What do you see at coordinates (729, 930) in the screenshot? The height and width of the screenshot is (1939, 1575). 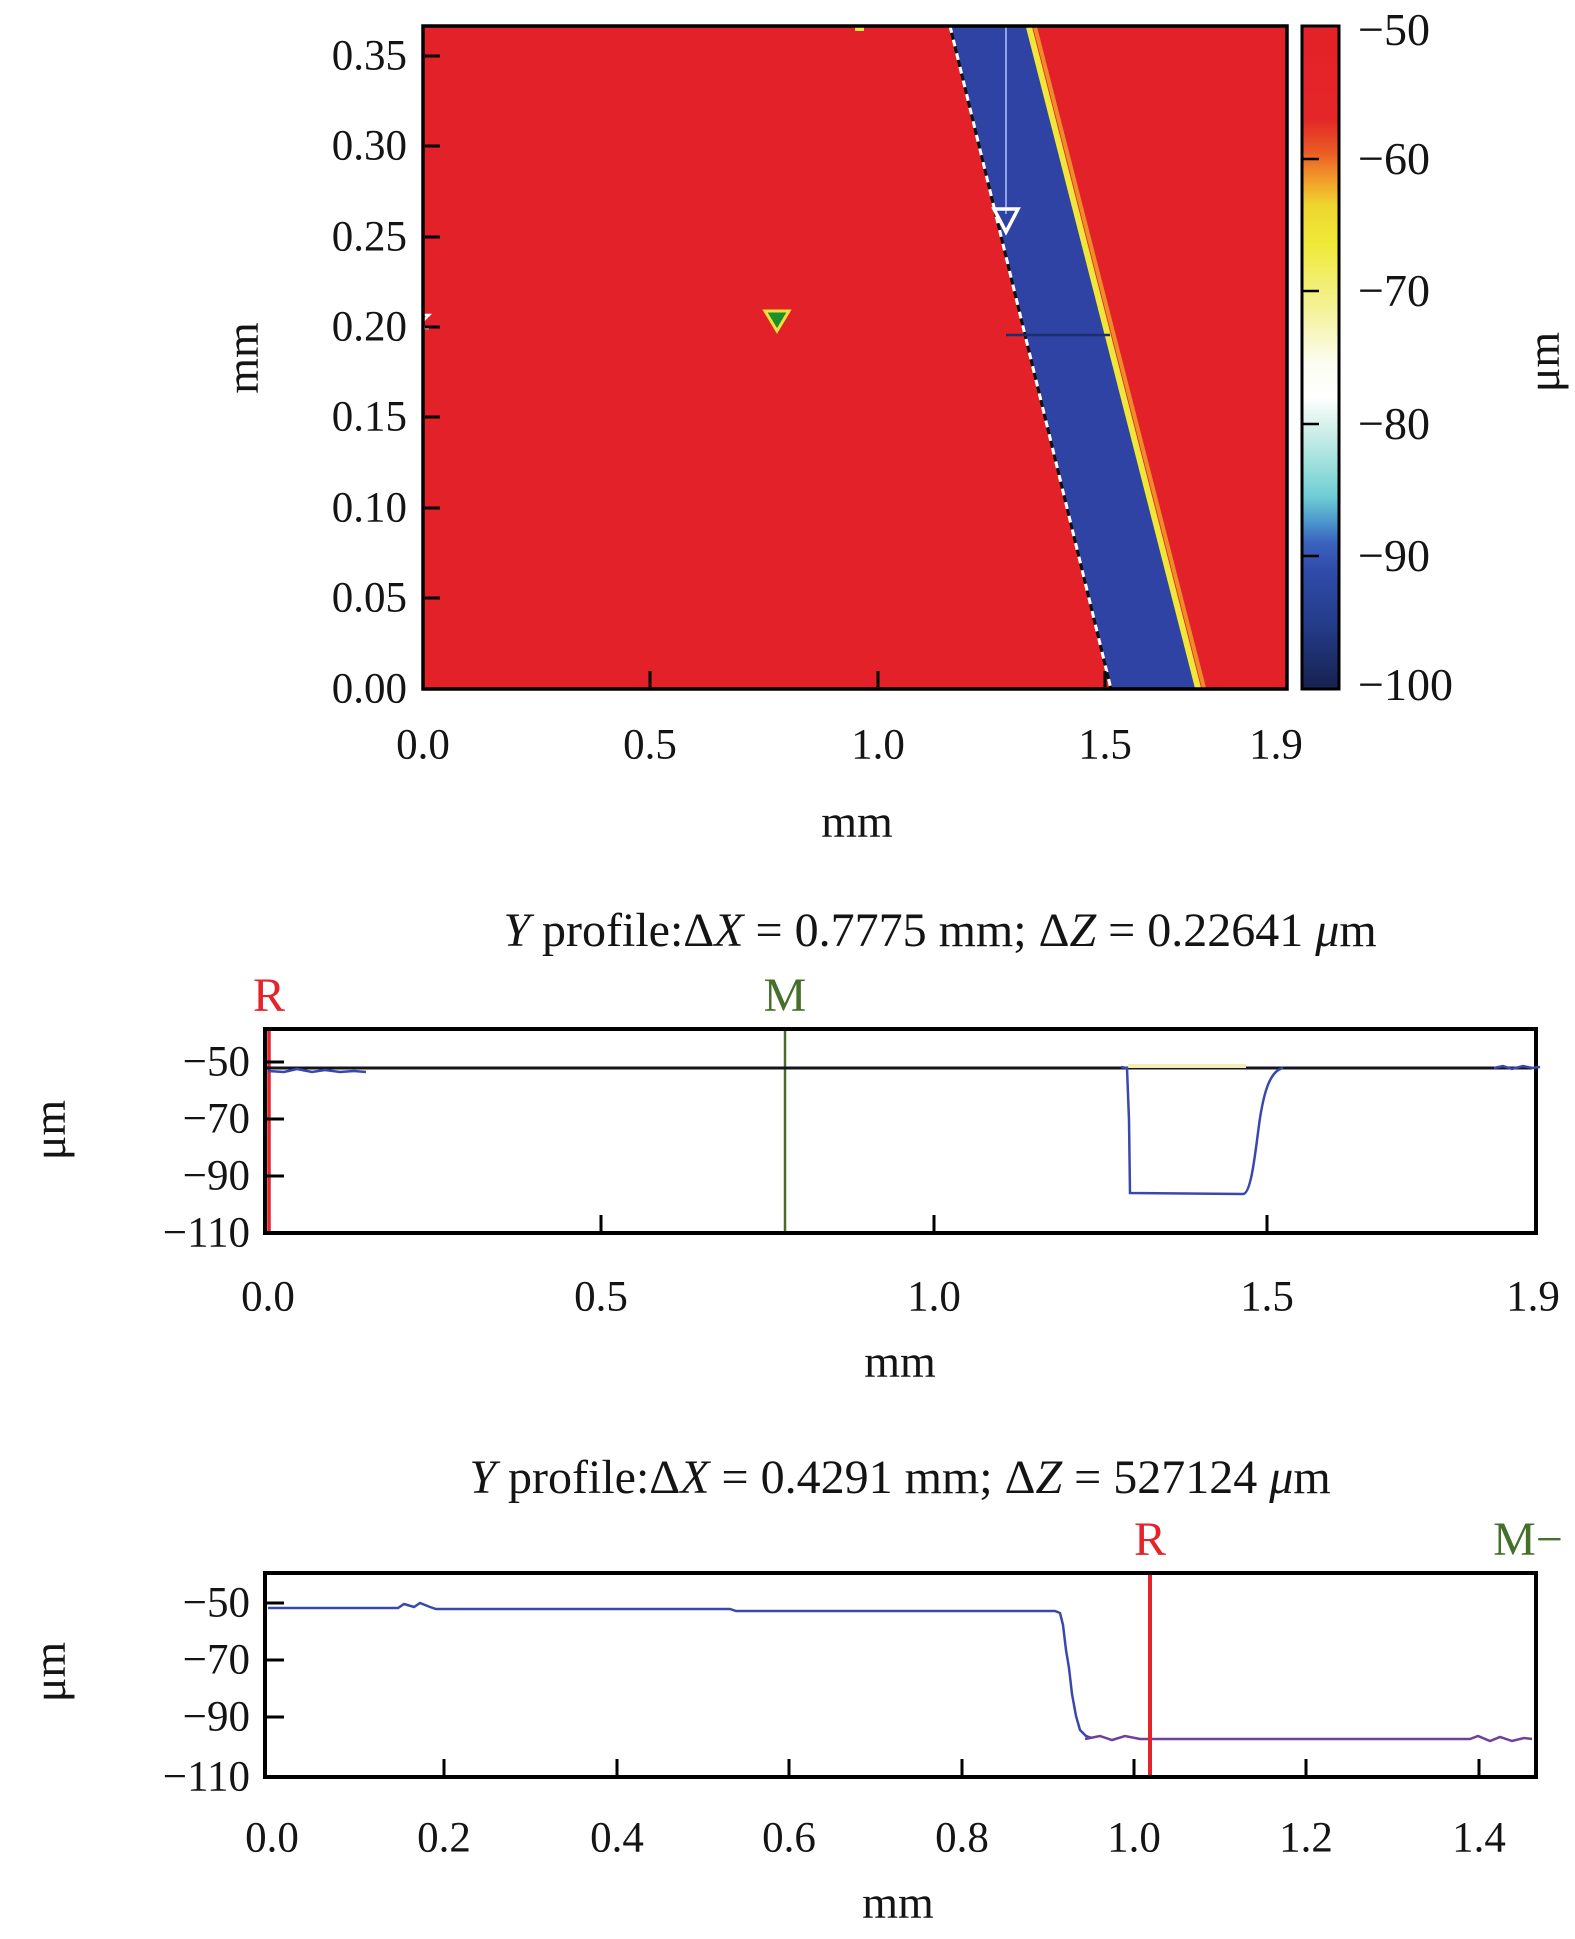 I see `profile1-title-seg: X` at bounding box center [729, 930].